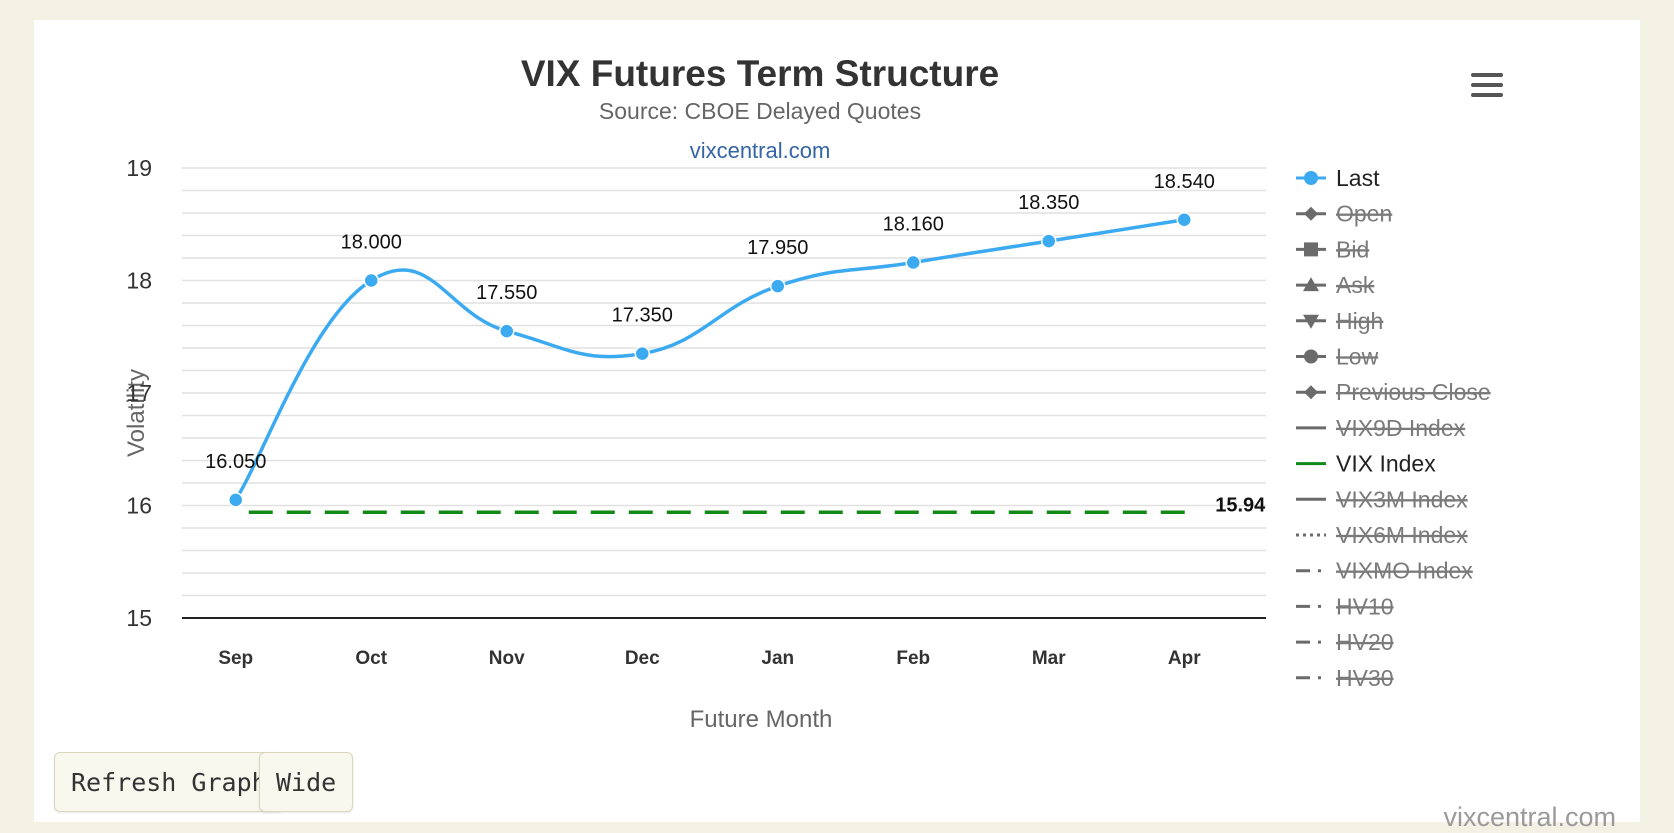 This screenshot has width=1674, height=833. I want to click on legend-label: VIX Index, so click(1386, 464).